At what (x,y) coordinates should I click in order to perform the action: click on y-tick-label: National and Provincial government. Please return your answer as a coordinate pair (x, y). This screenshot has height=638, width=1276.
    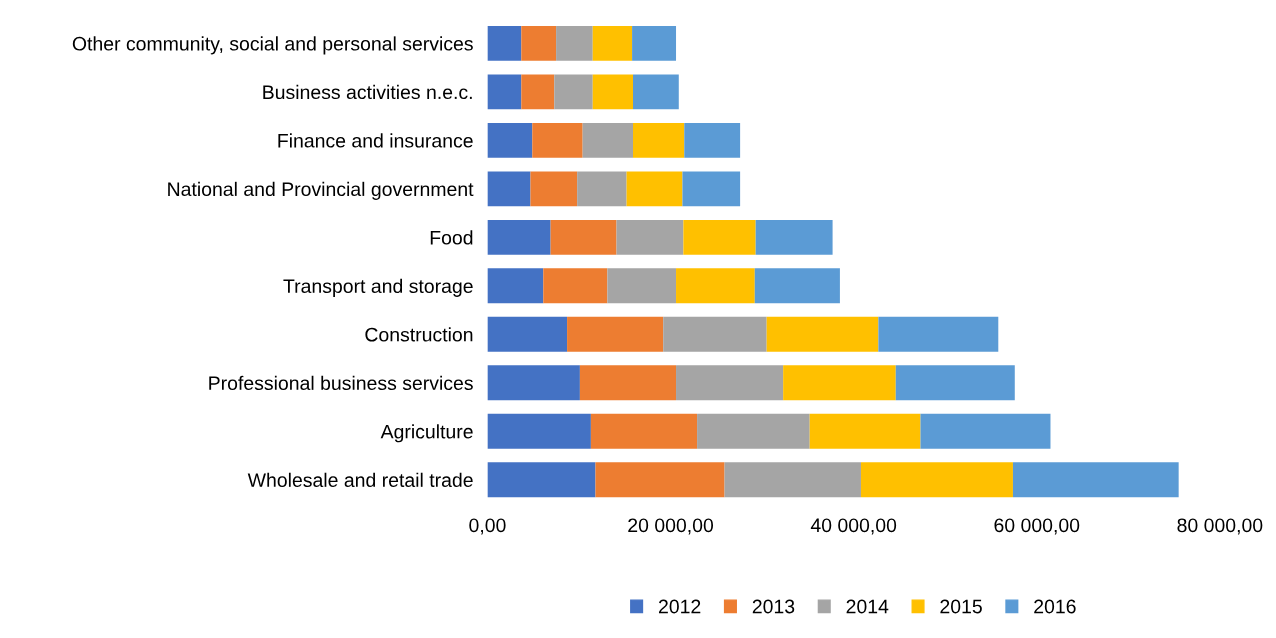
    Looking at the image, I should click on (321, 190).